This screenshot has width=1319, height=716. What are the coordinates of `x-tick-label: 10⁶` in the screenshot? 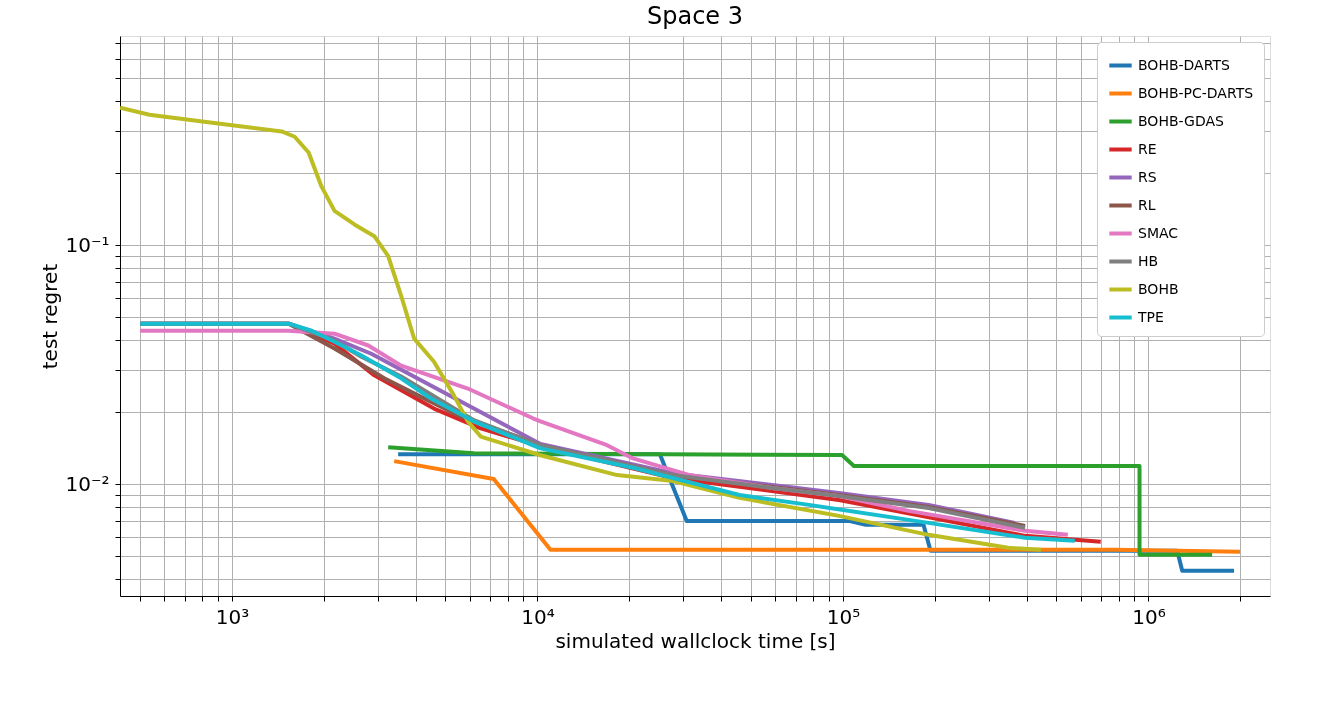 It's located at (1149, 616).